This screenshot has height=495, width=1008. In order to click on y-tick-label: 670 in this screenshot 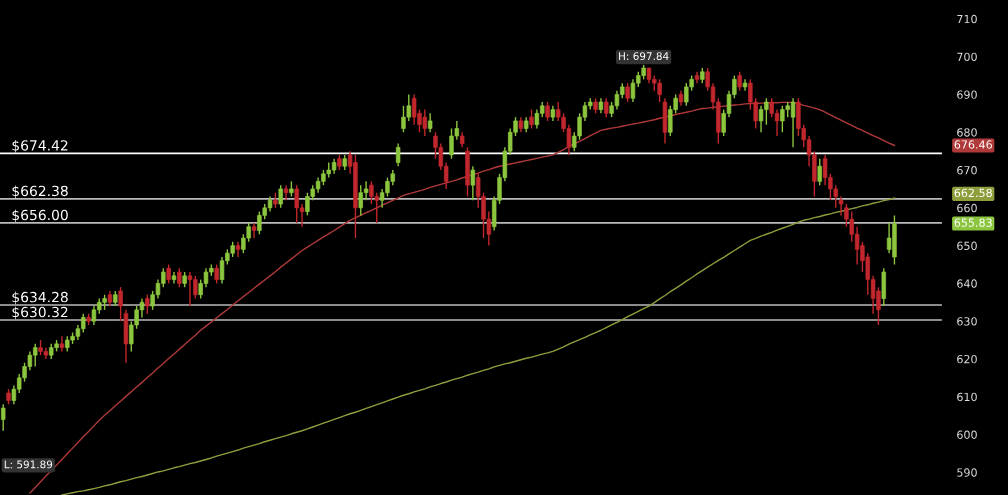, I will do `click(967, 170)`.